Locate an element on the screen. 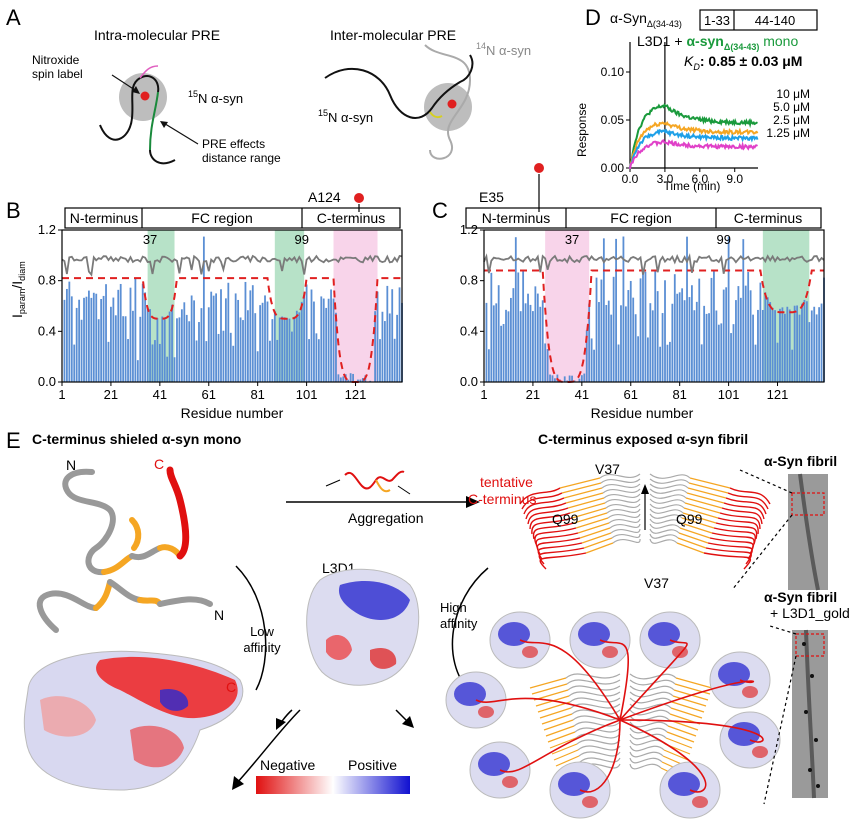 This screenshot has height=822, width=850. colorbar-positive: Positive is located at coordinates (372, 765).